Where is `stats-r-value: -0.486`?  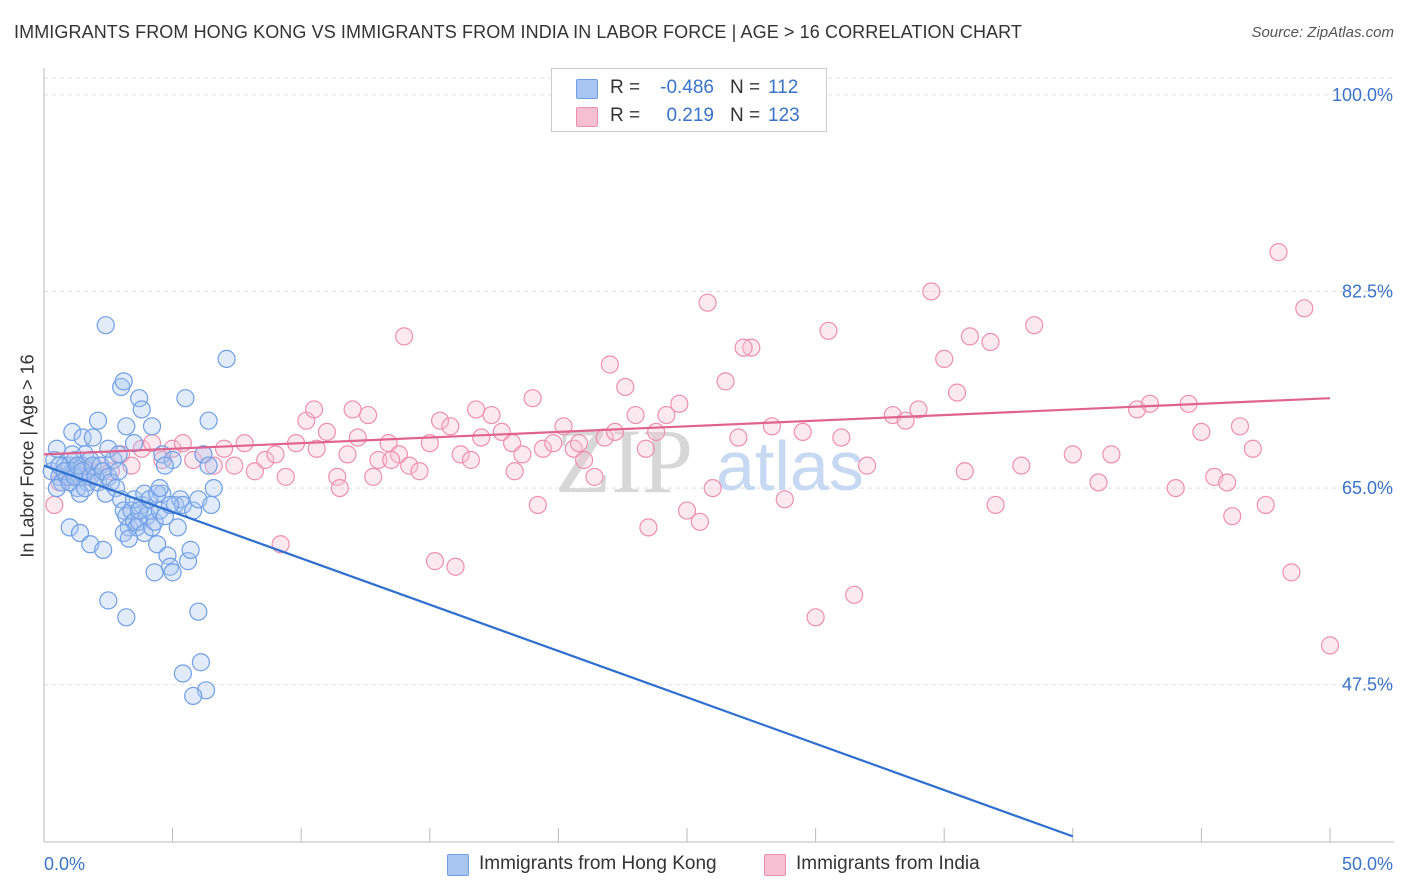 stats-r-value: -0.486 is located at coordinates (687, 87).